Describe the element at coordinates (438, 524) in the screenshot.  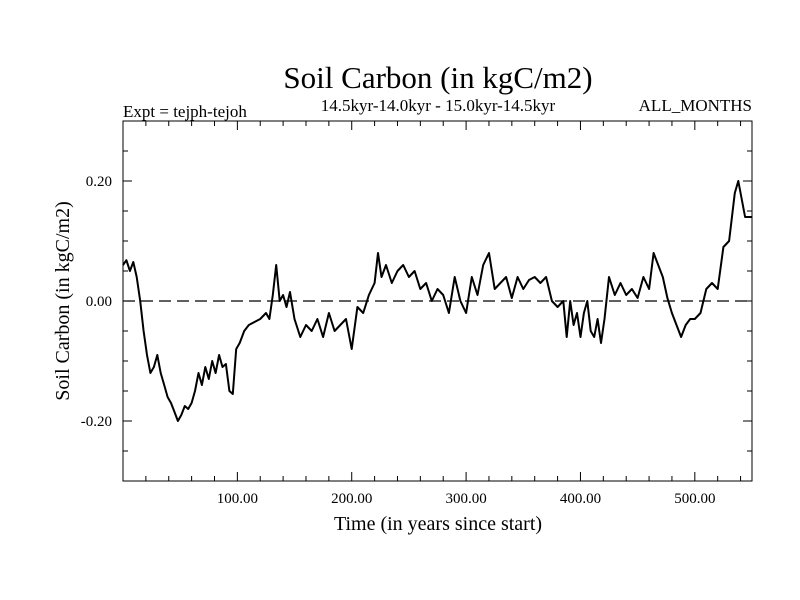
I see `x-axis-label: Time (in years since start)` at that location.